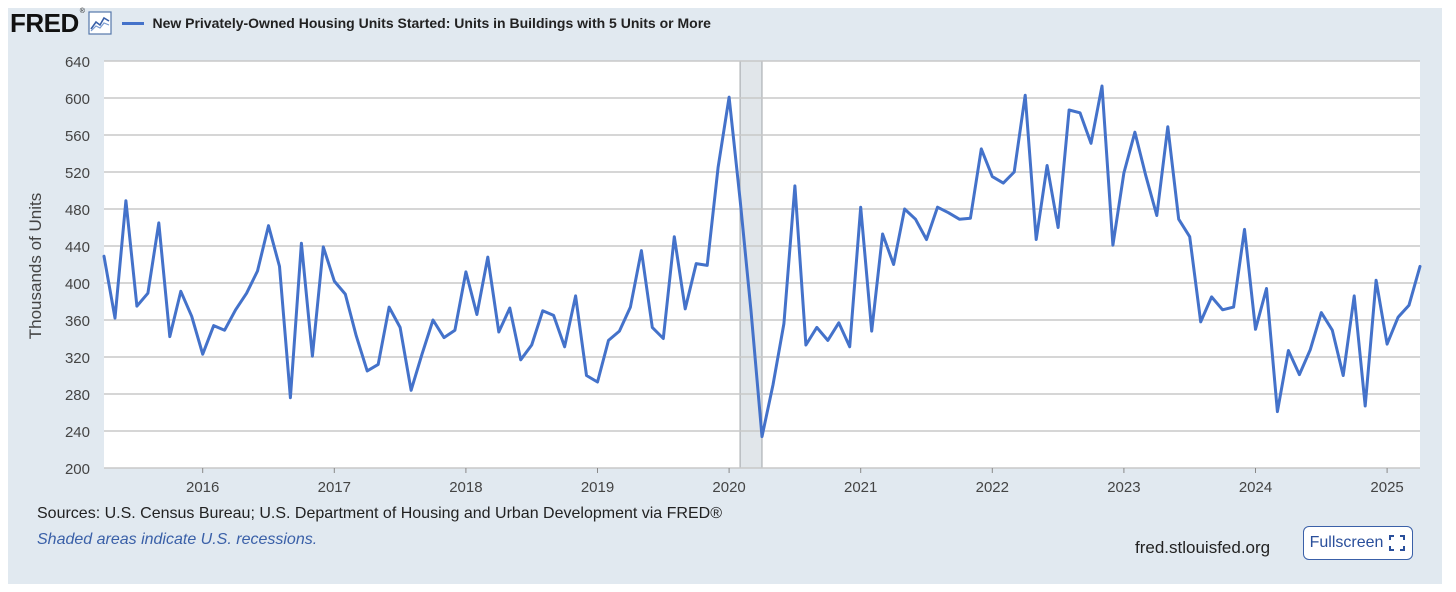  I want to click on x-tick-label: 2023, so click(1123, 487).